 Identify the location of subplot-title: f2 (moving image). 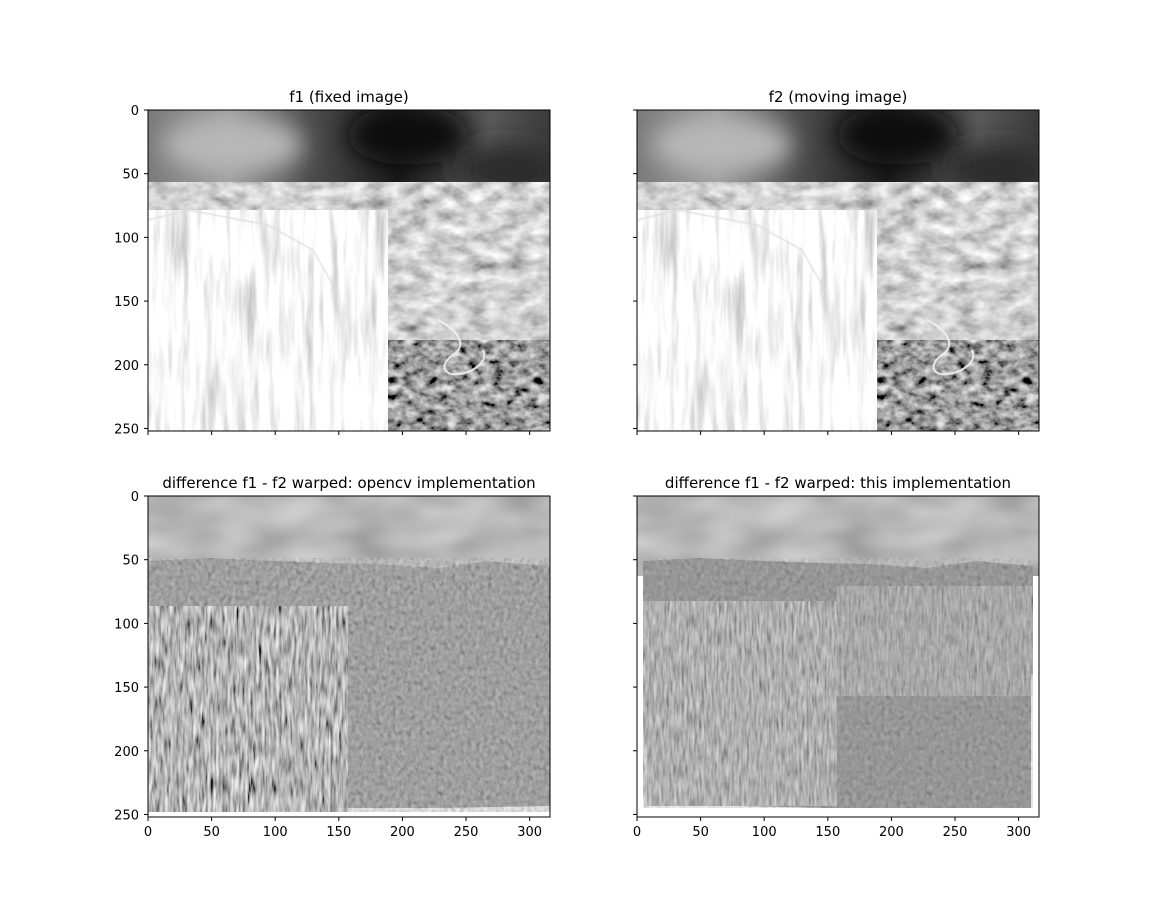
(838, 97).